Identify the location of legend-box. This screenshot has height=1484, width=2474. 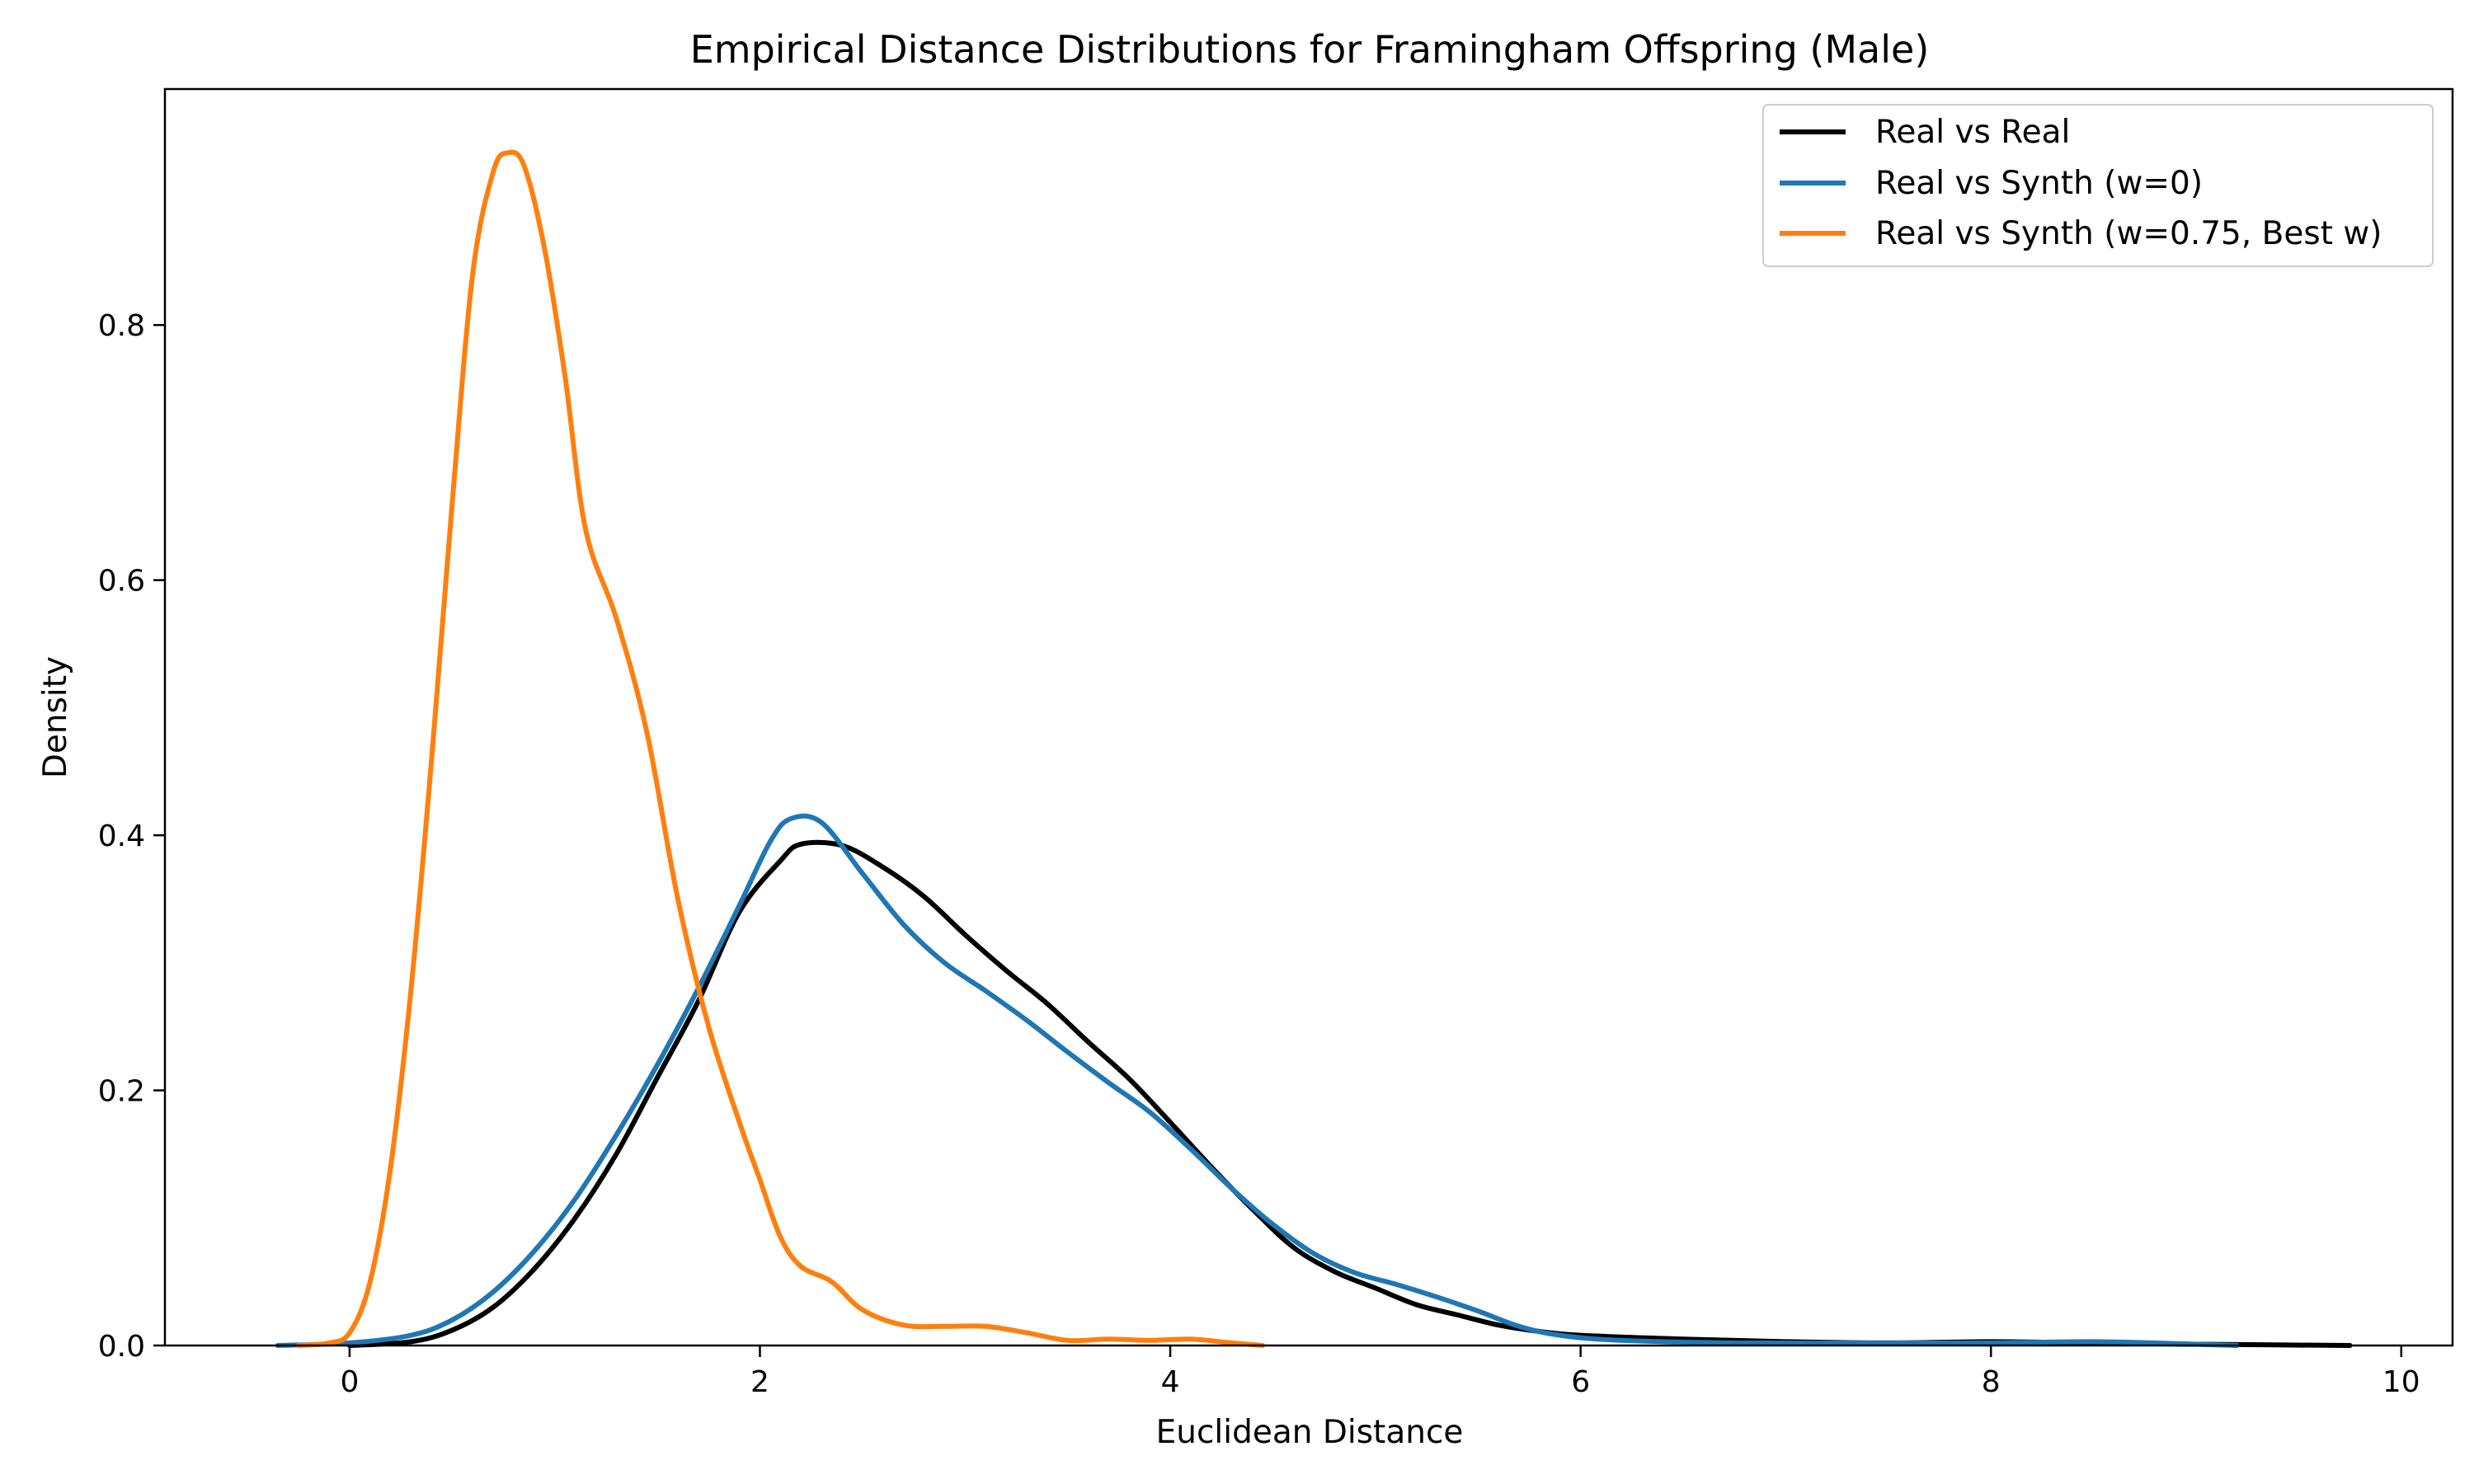
(2098, 185).